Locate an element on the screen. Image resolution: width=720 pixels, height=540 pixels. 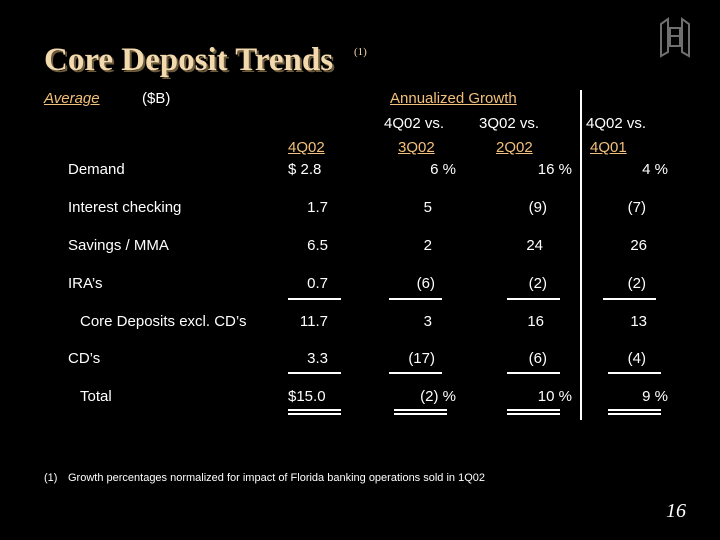
total-growth-4q01: 9 % is located at coordinates (655, 396).